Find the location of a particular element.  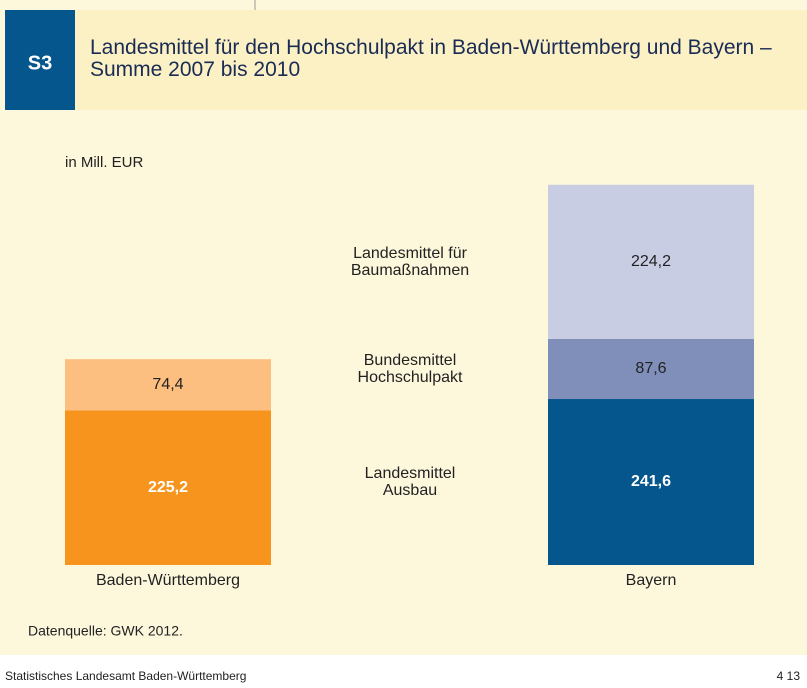

header-band is located at coordinates (441, 60).